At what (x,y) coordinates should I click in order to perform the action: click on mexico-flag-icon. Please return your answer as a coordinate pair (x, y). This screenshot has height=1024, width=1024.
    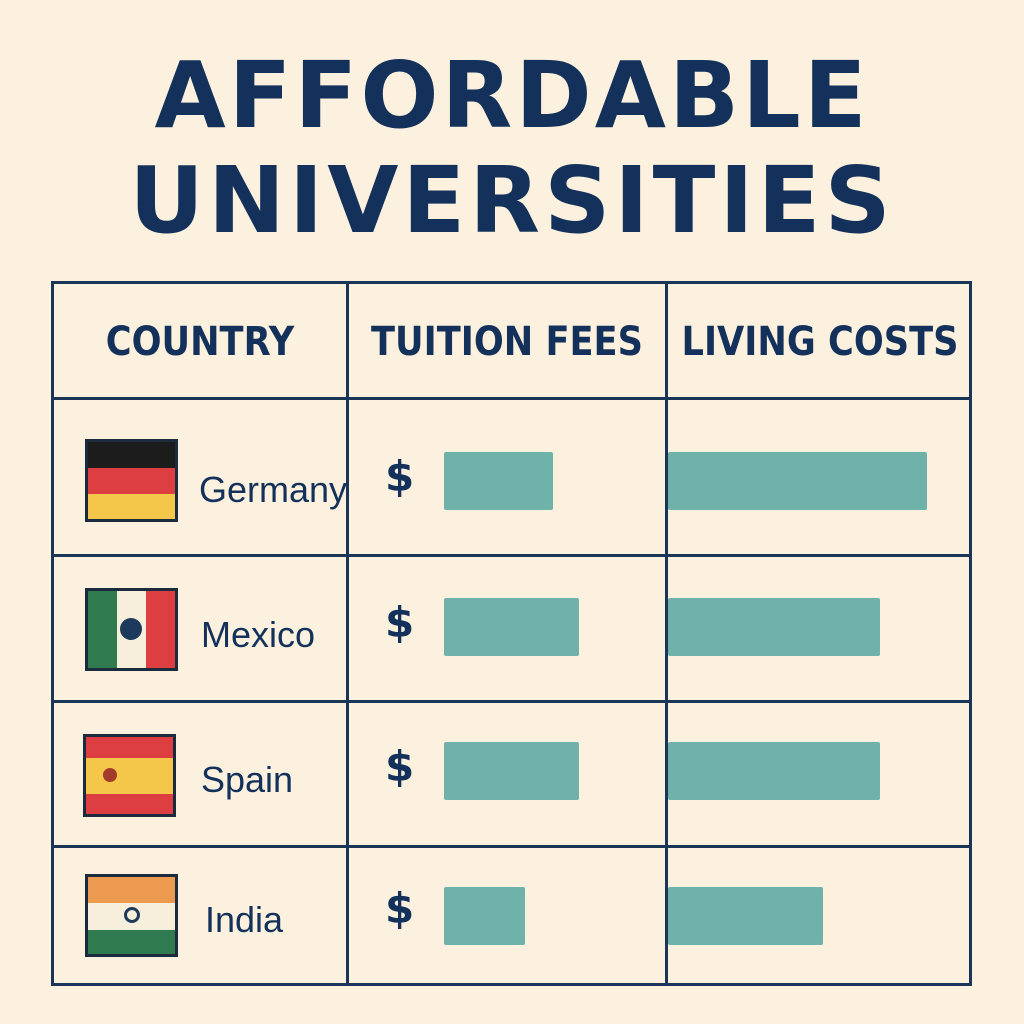
    Looking at the image, I should click on (131, 629).